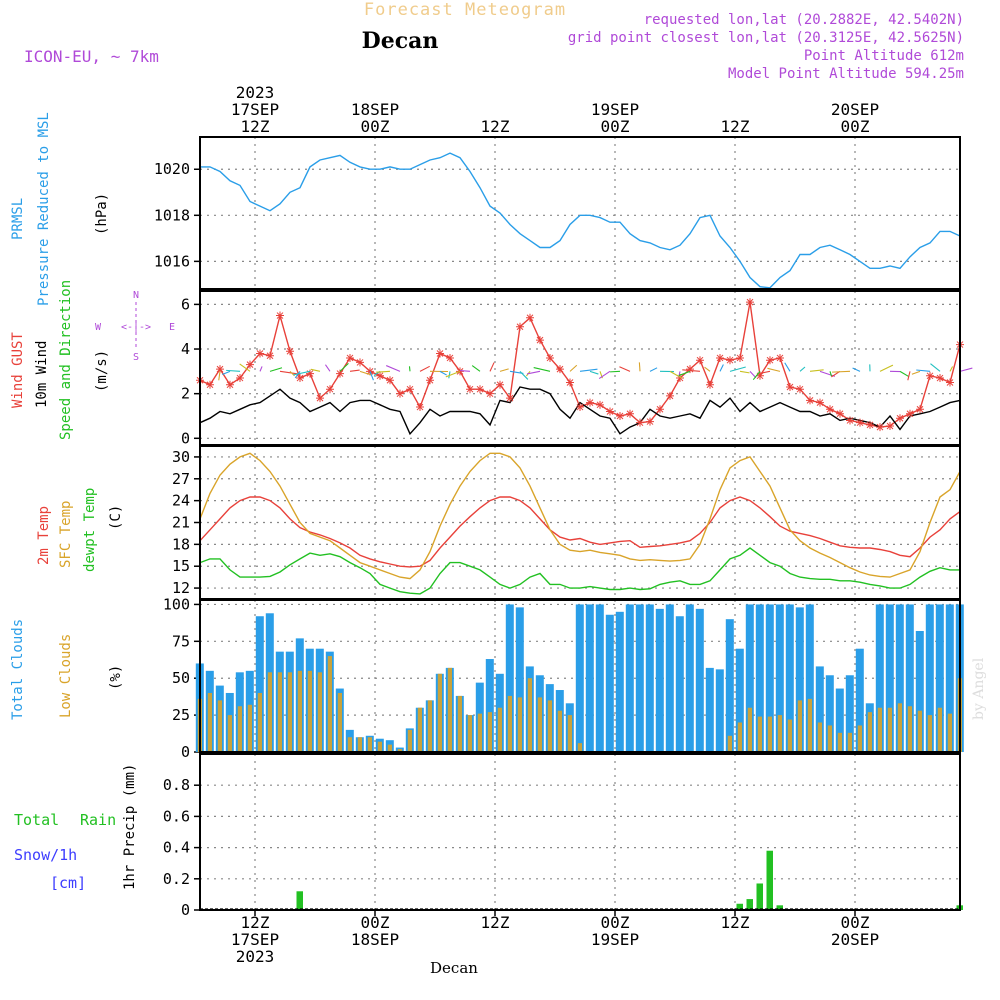  I want to click on total-clouds-label: Total Clouds, so click(18, 669).